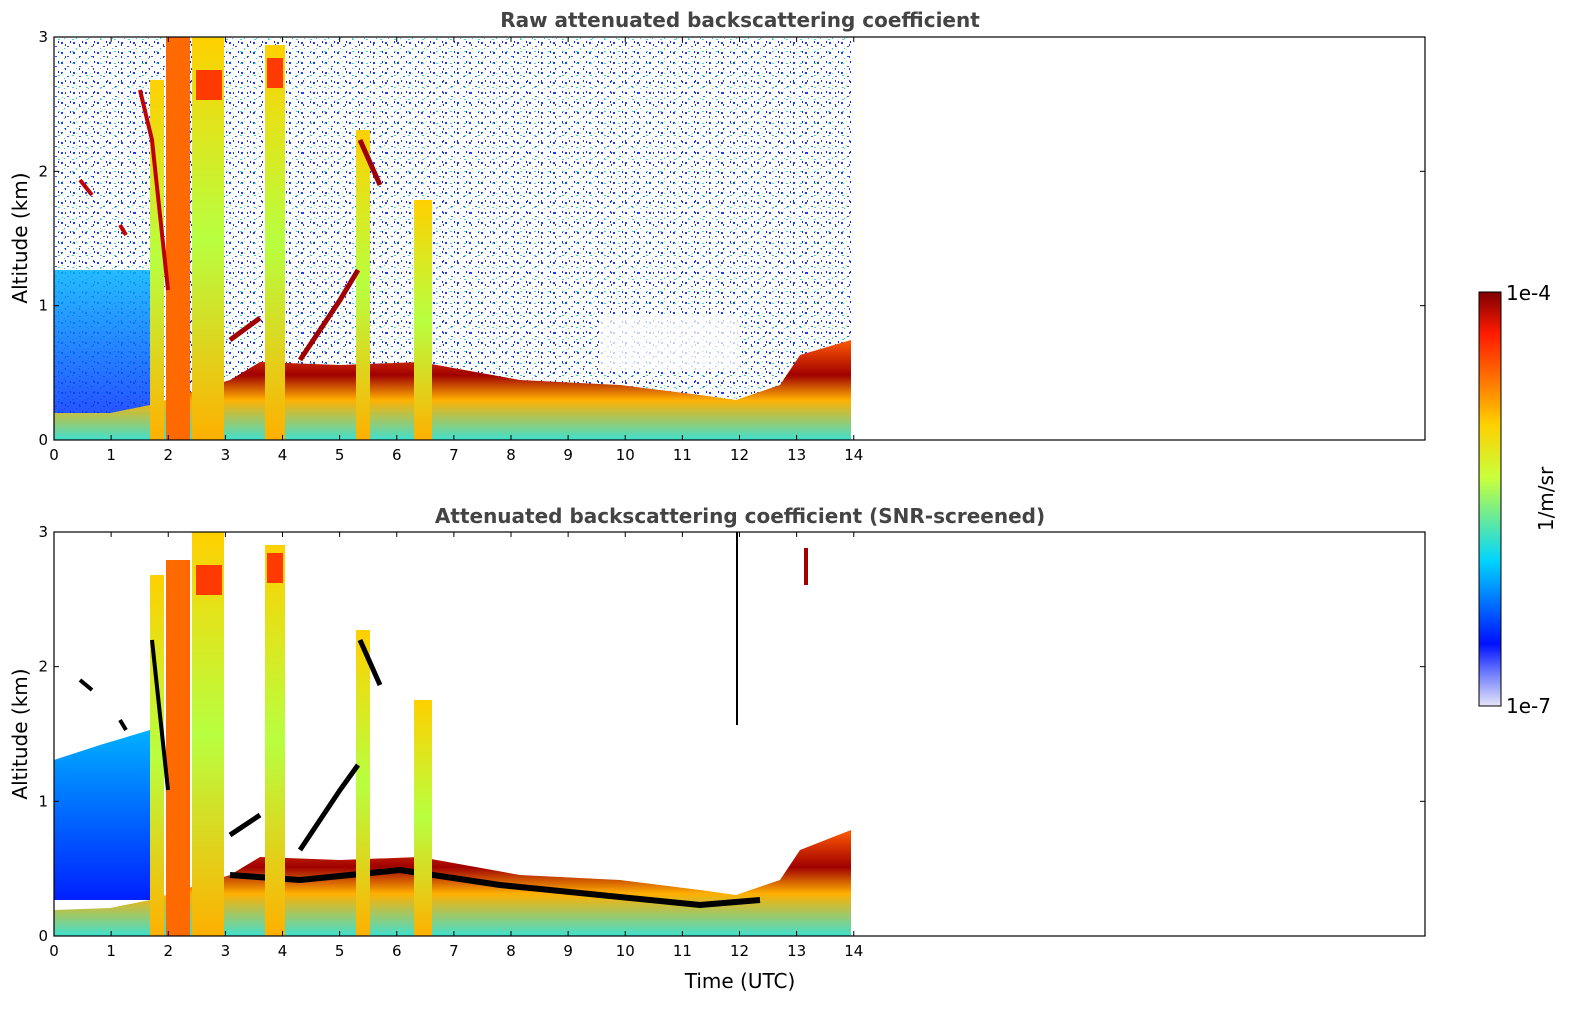  What do you see at coordinates (853, 951) in the screenshot?
I see `panel-screened-x-tick-label: 14` at bounding box center [853, 951].